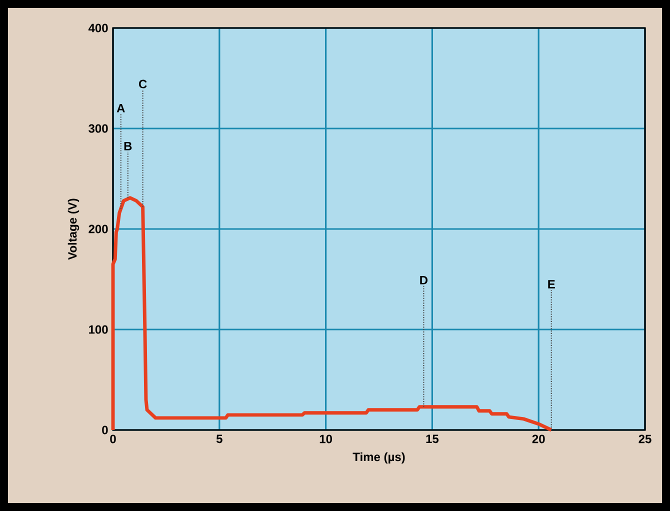 The width and height of the screenshot is (670, 511). Describe the element at coordinates (142, 84) in the screenshot. I see `annotation: C` at that location.